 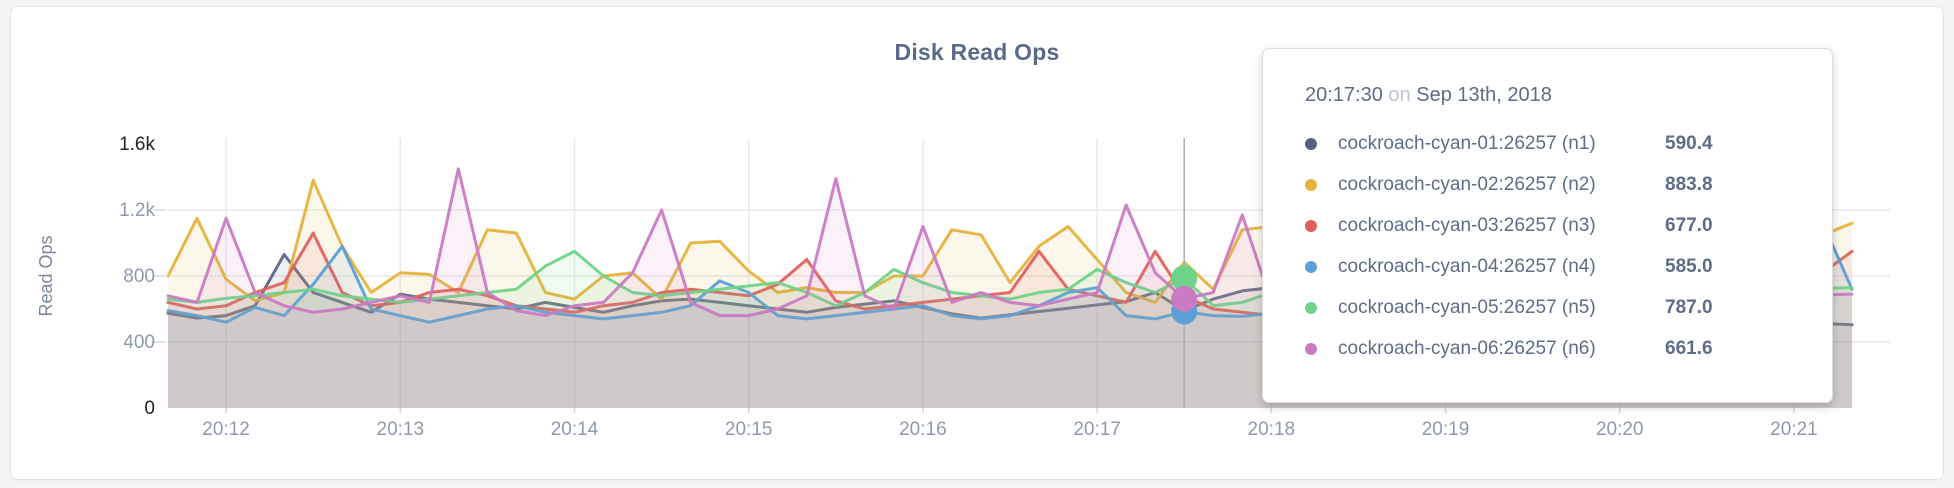 I want to click on x-axis-label: 20:12, so click(x=226, y=429).